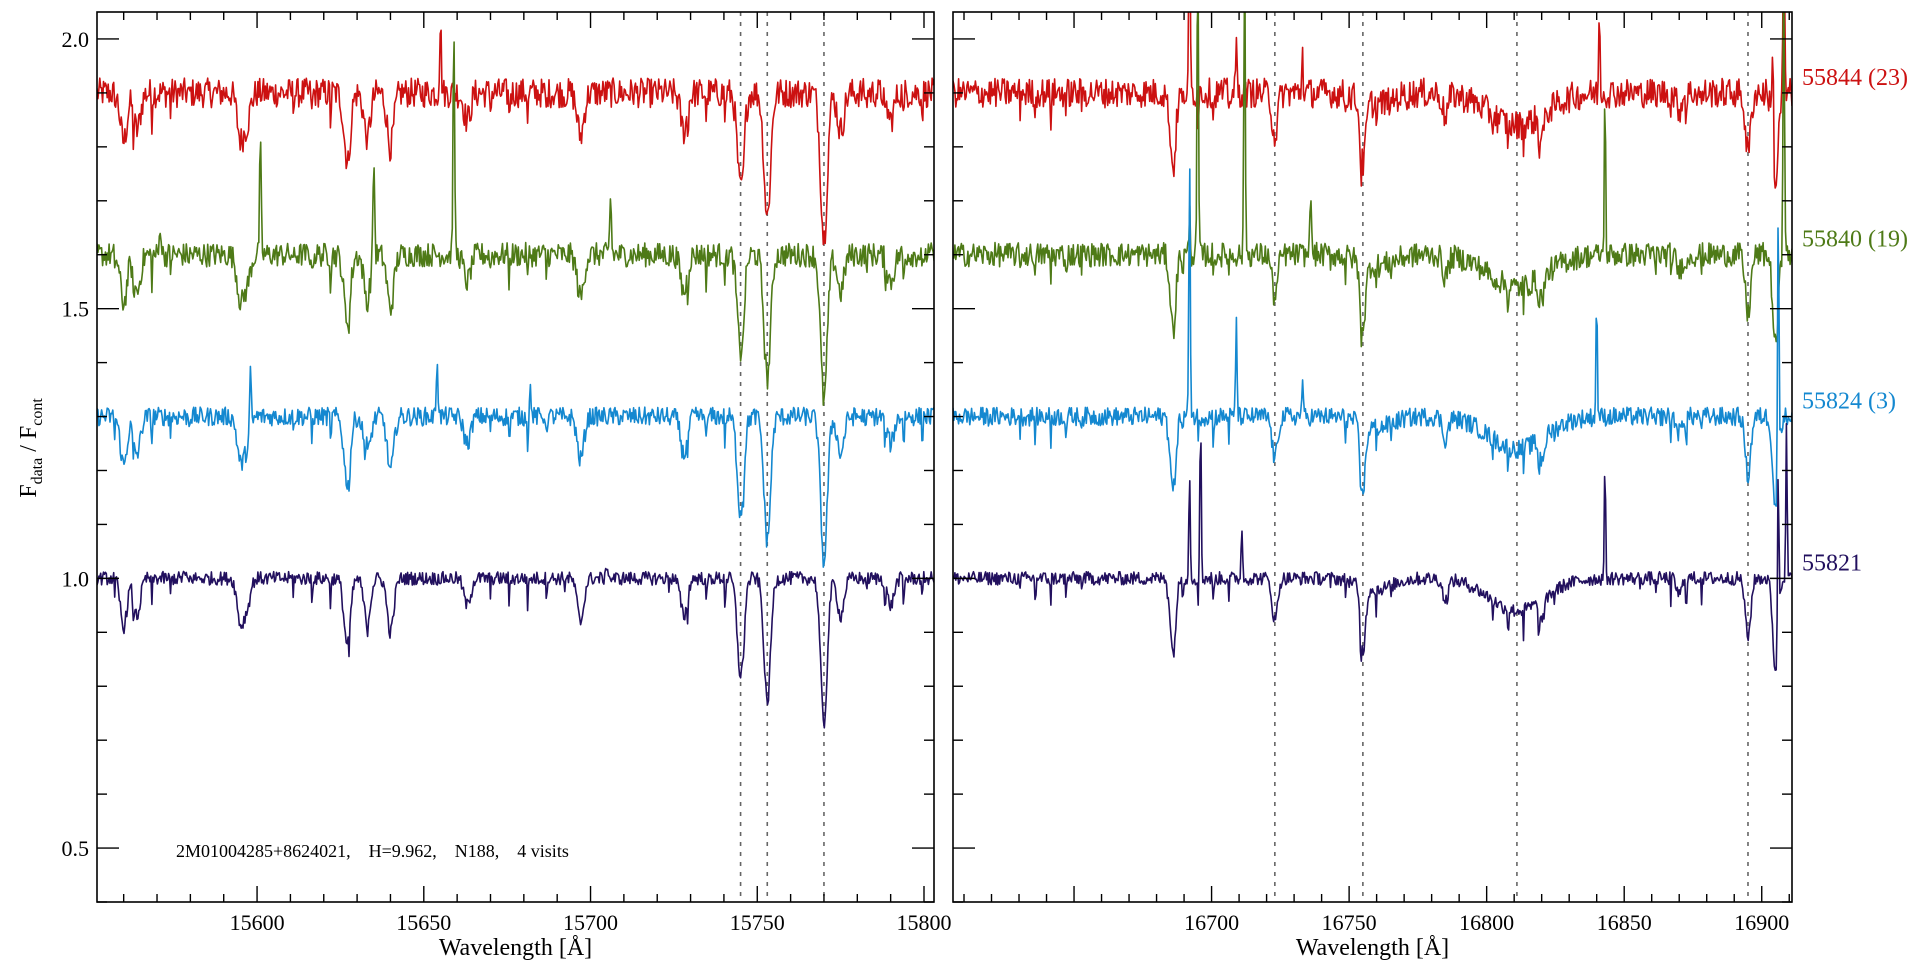 This screenshot has width=1920, height=960. What do you see at coordinates (515, 947) in the screenshot?
I see `x-axis-label-0: Wavelength [Å]` at bounding box center [515, 947].